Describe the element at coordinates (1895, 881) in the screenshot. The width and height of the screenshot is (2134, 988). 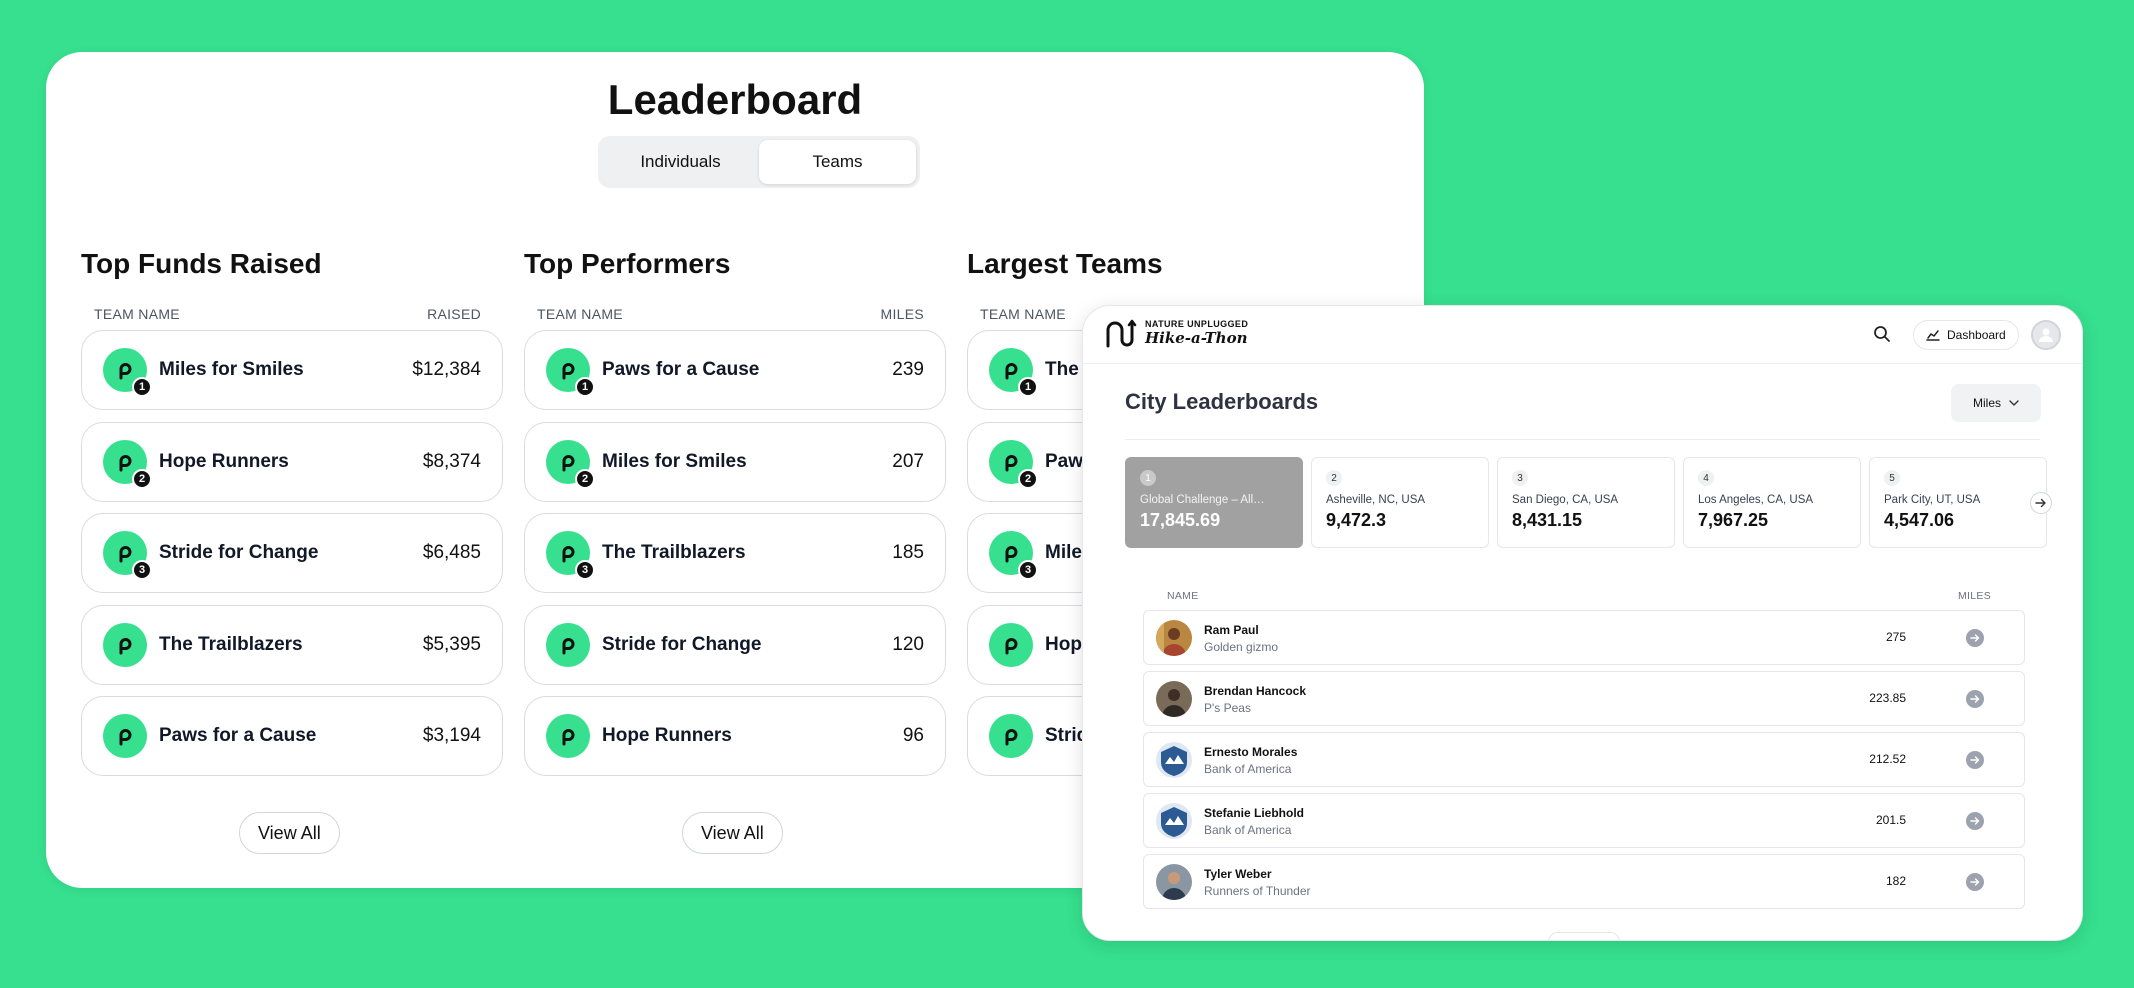
I see `participant-miles: 182` at that location.